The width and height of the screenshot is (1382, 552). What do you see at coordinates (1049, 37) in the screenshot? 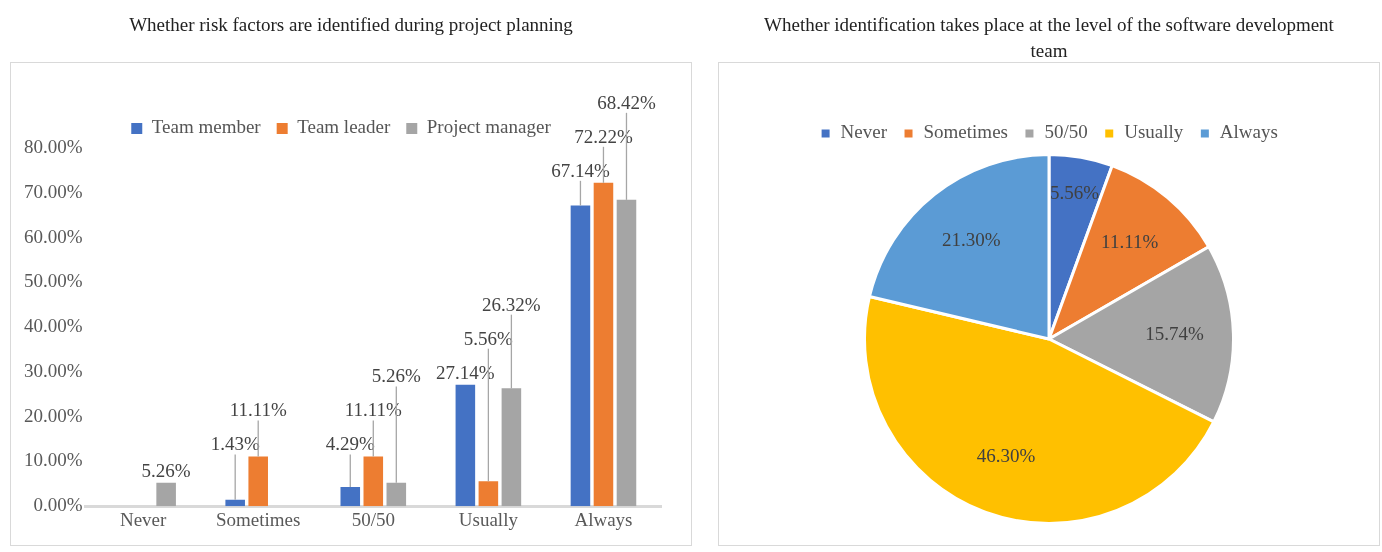
I see `chart-title: Whether identification takes place at the level of the software development team` at bounding box center [1049, 37].